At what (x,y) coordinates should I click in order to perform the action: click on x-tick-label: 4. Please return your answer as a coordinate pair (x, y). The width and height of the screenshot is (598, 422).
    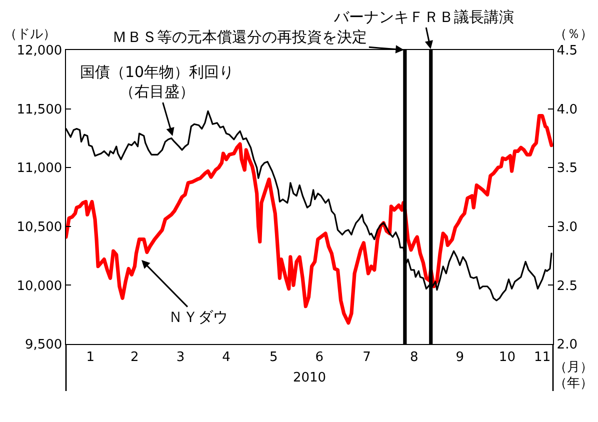
    Looking at the image, I should click on (226, 357).